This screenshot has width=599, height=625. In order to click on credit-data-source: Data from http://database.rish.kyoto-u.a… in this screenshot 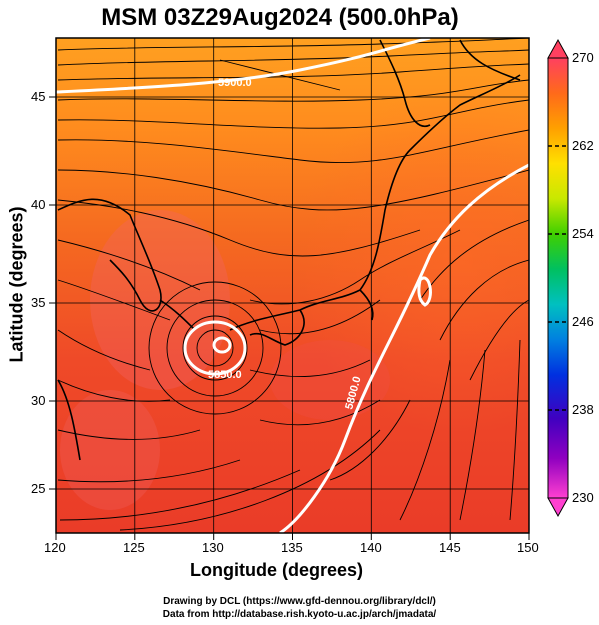, I will do `click(299, 614)`.